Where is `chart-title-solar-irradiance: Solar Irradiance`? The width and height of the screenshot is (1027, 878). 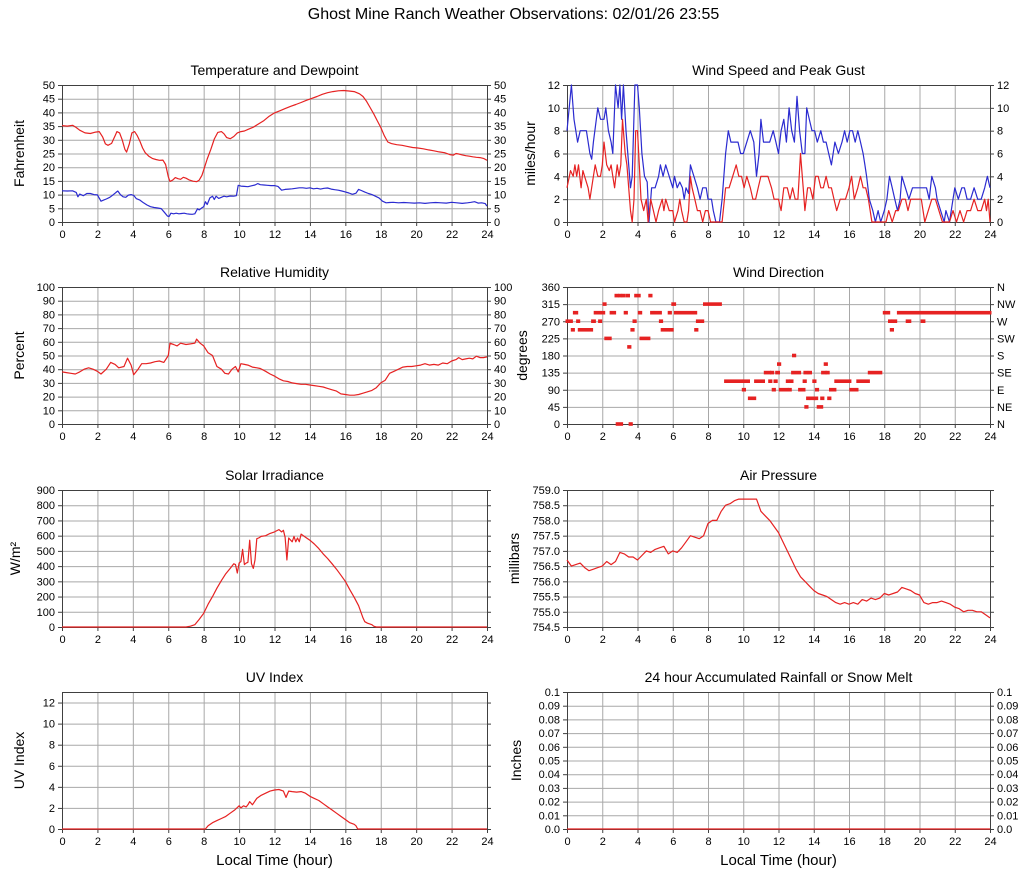 chart-title-solar-irradiance: Solar Irradiance is located at coordinates (274, 475).